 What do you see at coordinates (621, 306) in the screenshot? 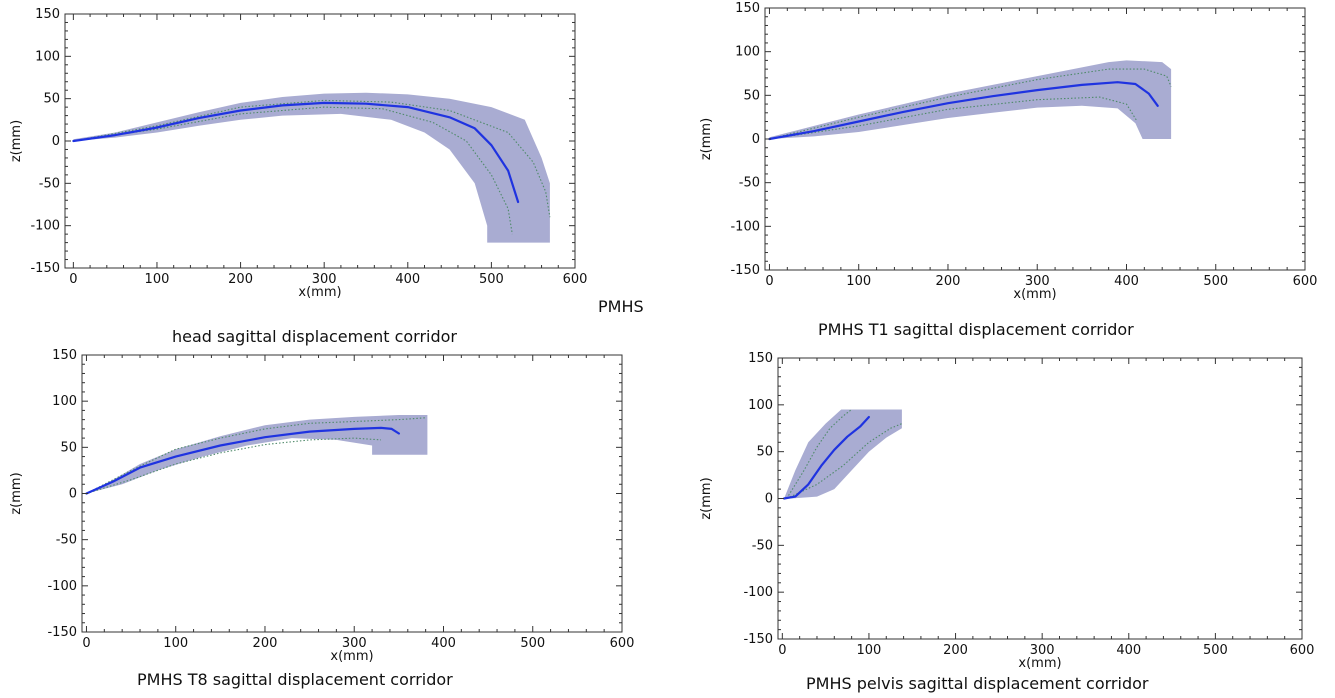
I see `pmhs-label: PMHS` at bounding box center [621, 306].